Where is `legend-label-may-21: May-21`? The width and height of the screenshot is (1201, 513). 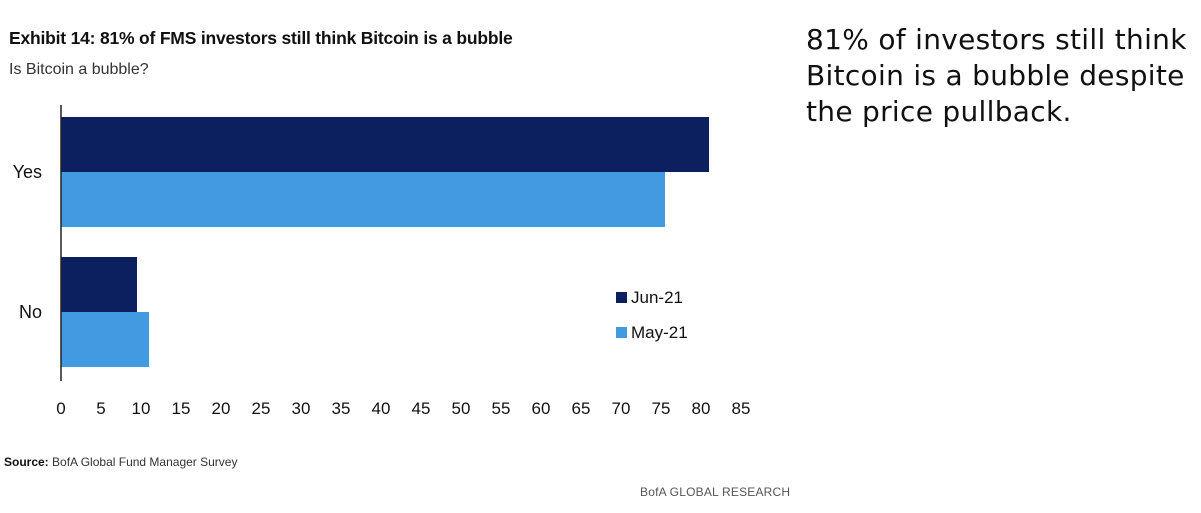 legend-label-may-21: May-21 is located at coordinates (659, 332).